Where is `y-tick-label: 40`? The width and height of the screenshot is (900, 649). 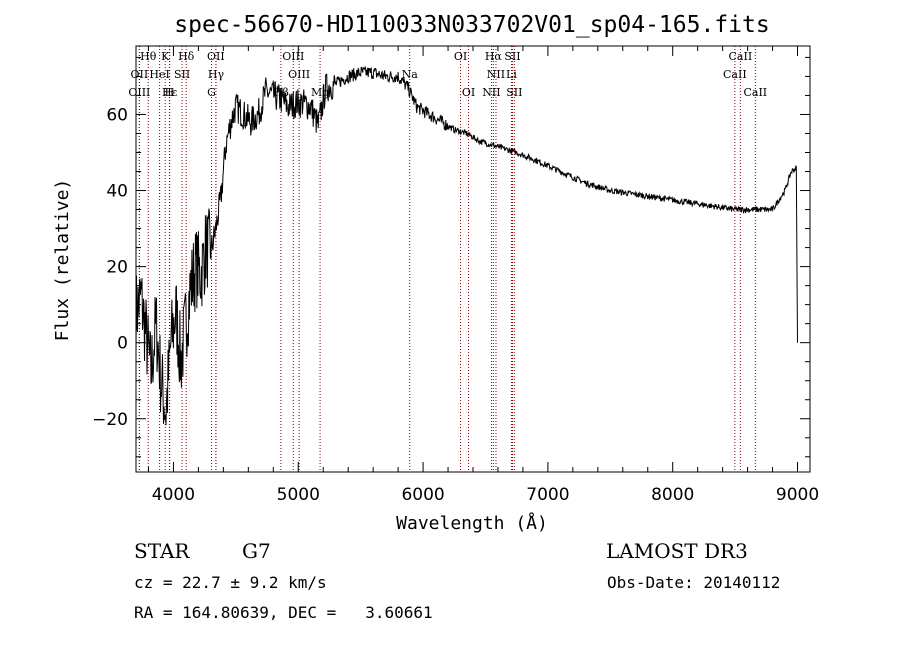 y-tick-label: 40 is located at coordinates (117, 192).